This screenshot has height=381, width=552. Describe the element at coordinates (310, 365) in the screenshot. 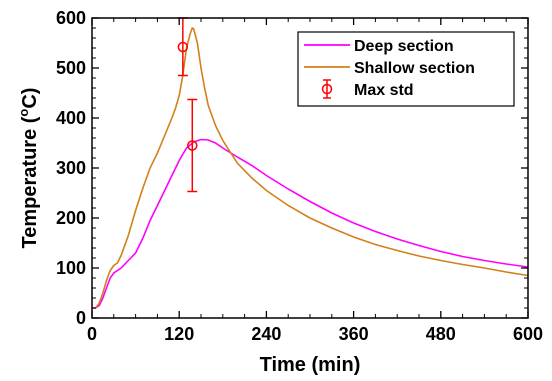

I see `x-axis-title: Time (min)` at that location.